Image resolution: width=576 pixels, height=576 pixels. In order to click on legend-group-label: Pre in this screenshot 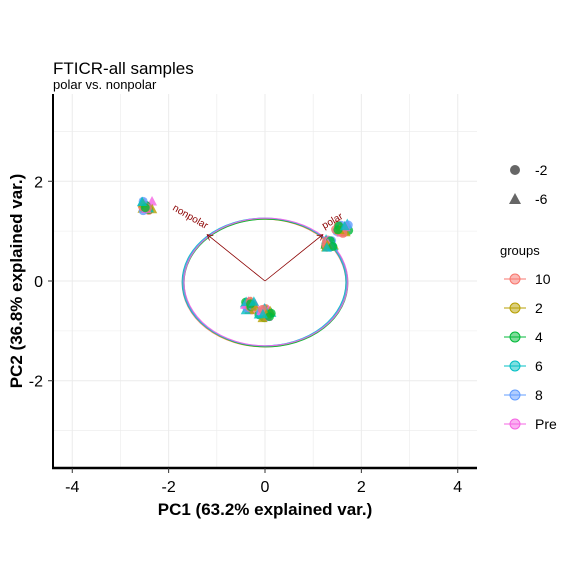, I will do `click(546, 424)`.